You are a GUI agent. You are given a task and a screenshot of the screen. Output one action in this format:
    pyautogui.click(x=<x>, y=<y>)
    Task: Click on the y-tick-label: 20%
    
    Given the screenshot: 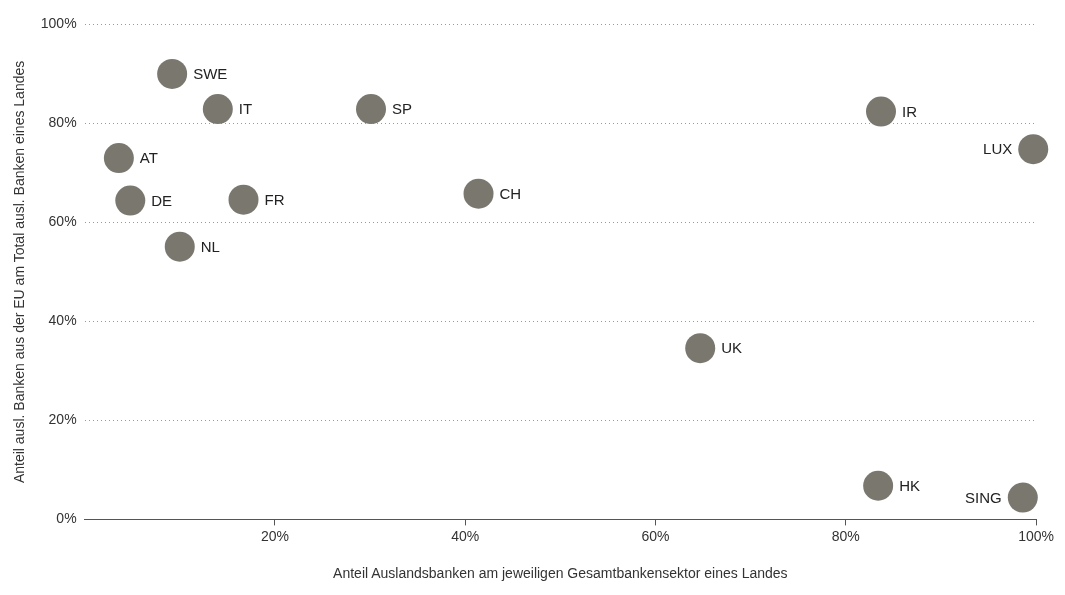 What is the action you would take?
    pyautogui.click(x=62, y=419)
    